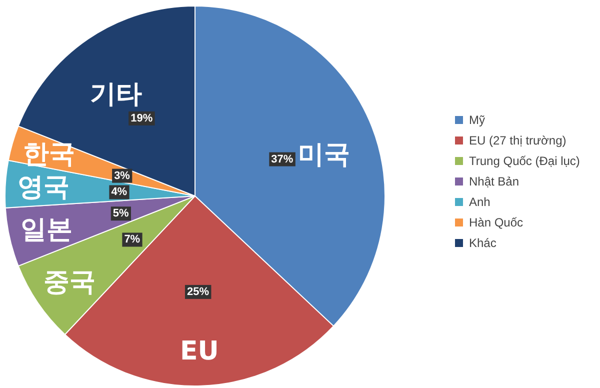 The image size is (600, 388). What do you see at coordinates (496, 223) in the screenshot?
I see `legend-label: Hàn Quốc` at bounding box center [496, 223].